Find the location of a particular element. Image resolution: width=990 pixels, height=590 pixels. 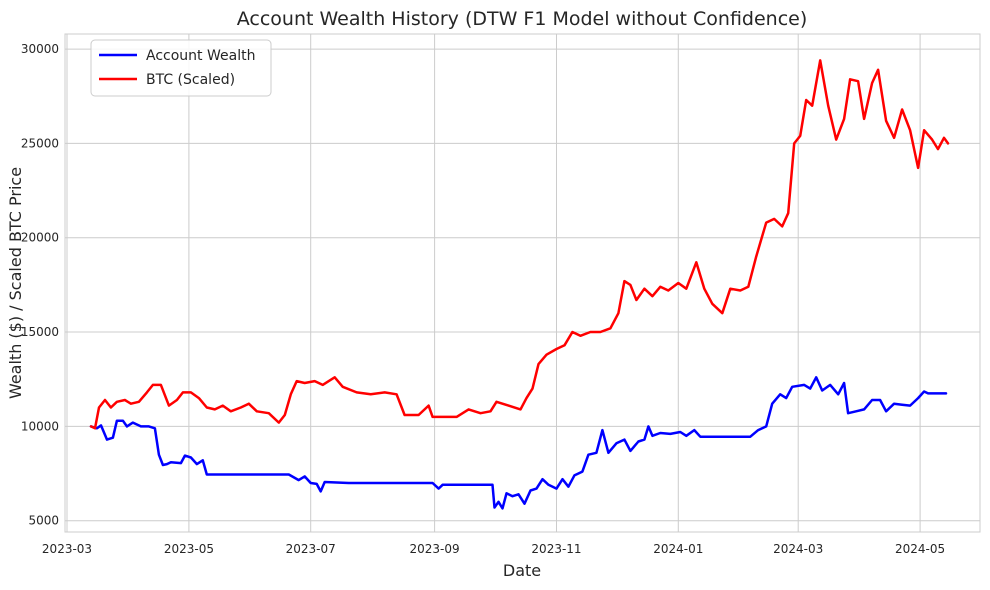

y-tick-label: 5000 is located at coordinates (43, 521).